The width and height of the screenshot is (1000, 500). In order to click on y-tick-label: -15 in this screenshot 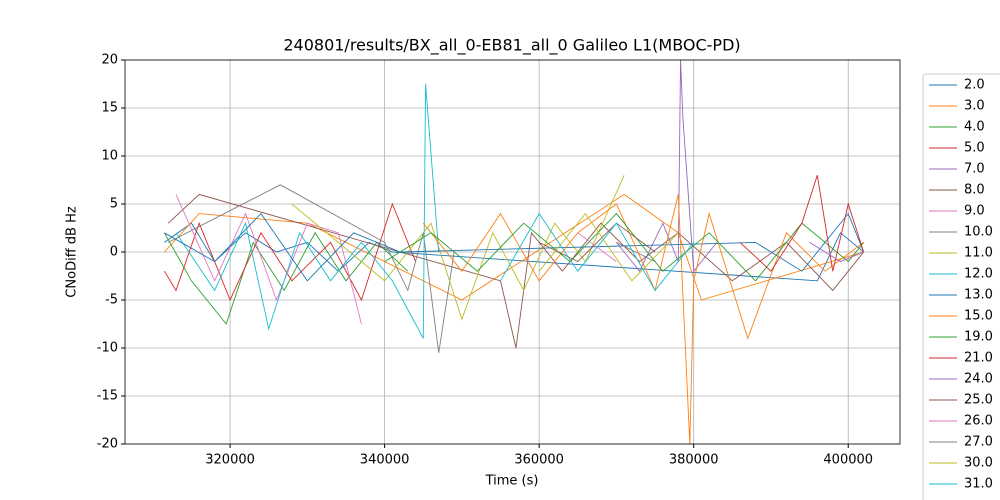, I will do `click(107, 396)`.